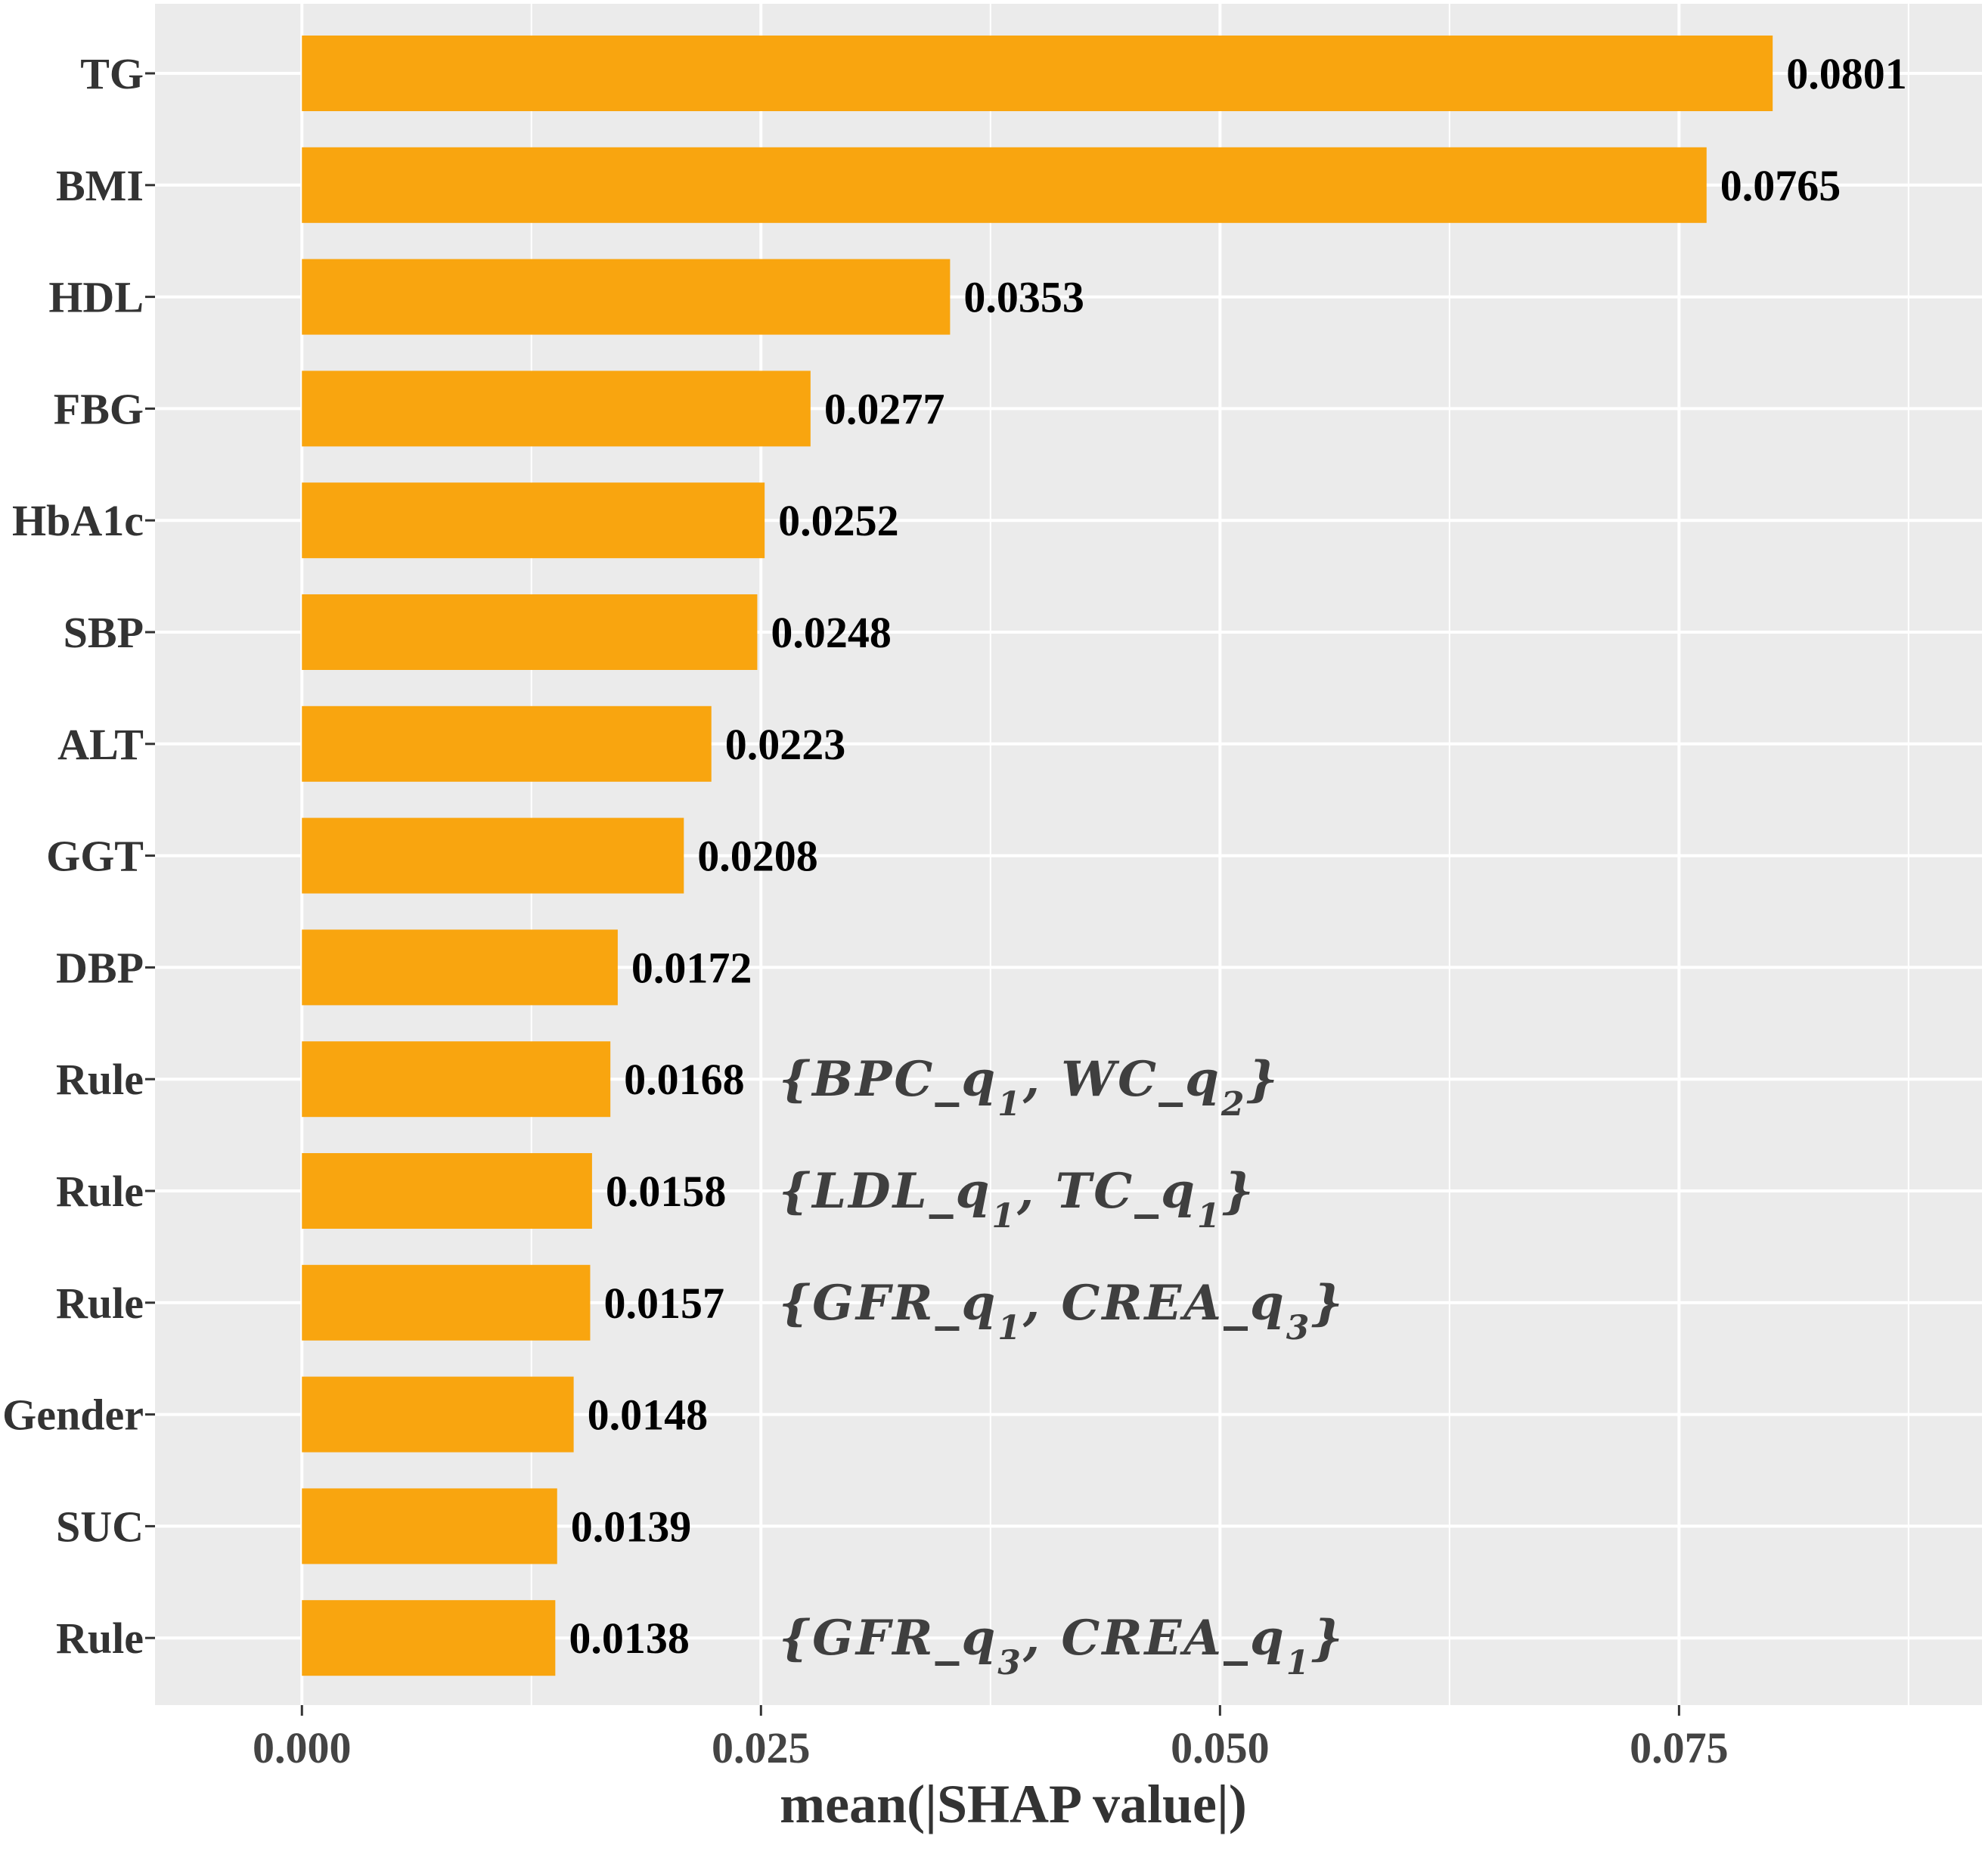  What do you see at coordinates (112, 73) in the screenshot?
I see `y-tick-label: TG` at bounding box center [112, 73].